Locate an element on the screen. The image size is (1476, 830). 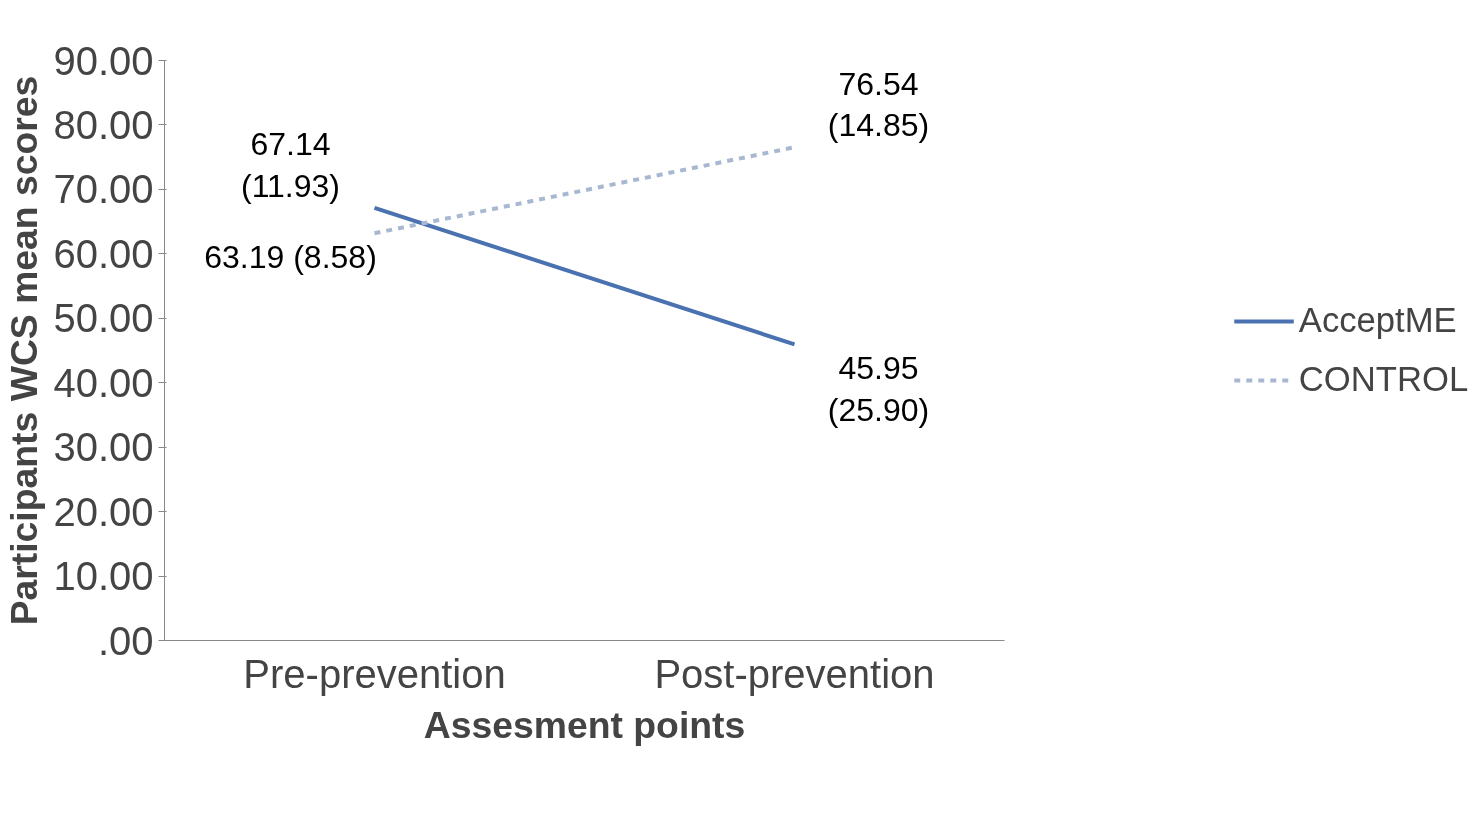
y-tick-label: 30.00 is located at coordinates (103, 447).